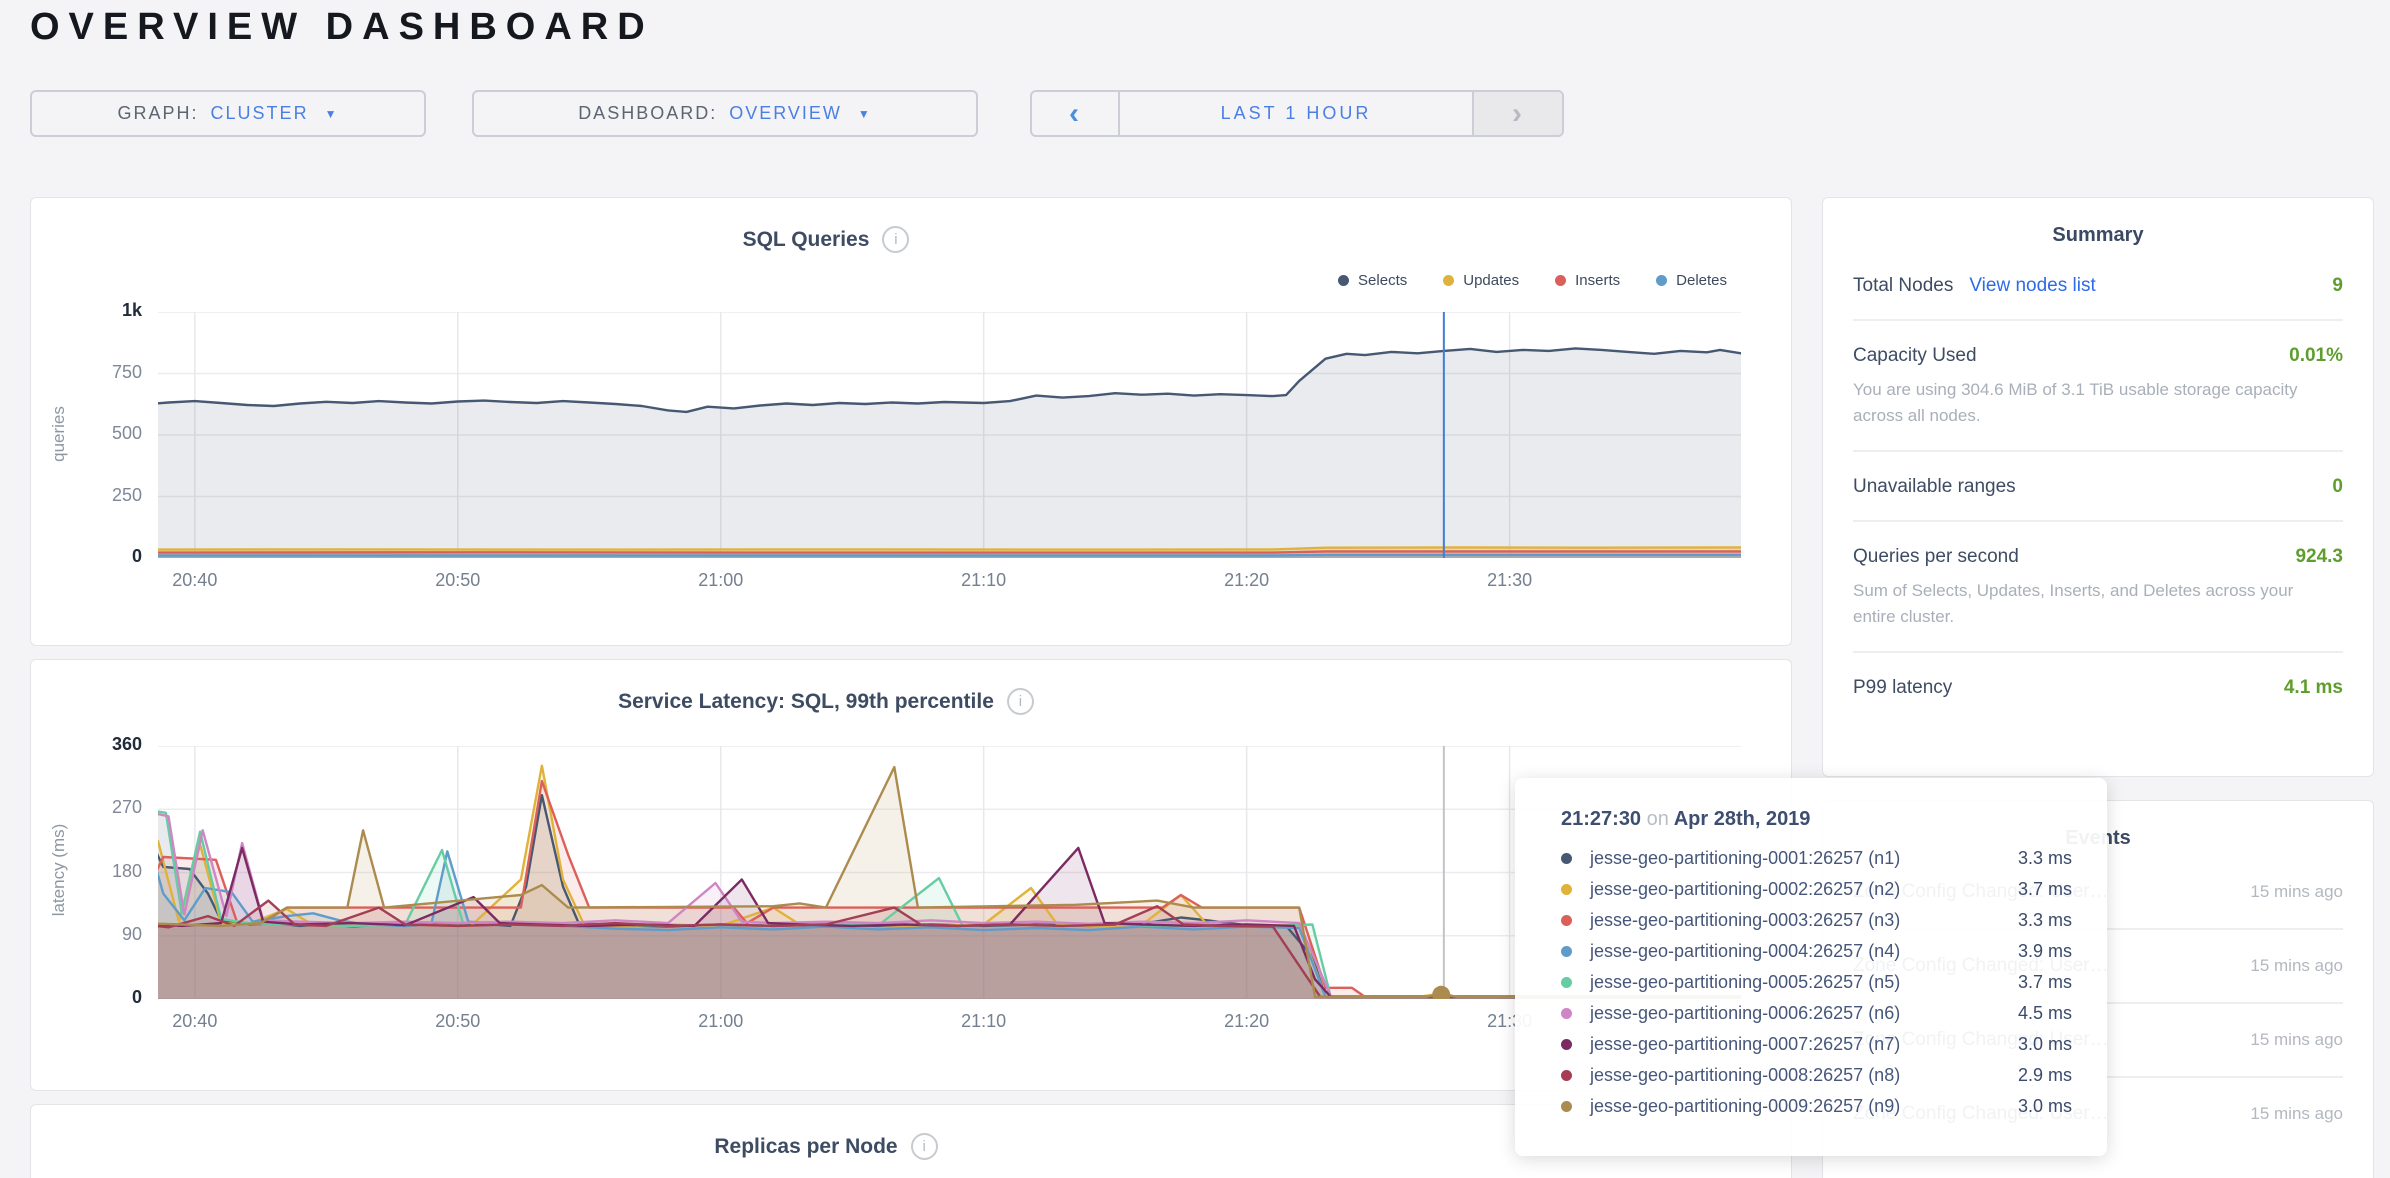  I want to click on legend-label: Selects, so click(1383, 280).